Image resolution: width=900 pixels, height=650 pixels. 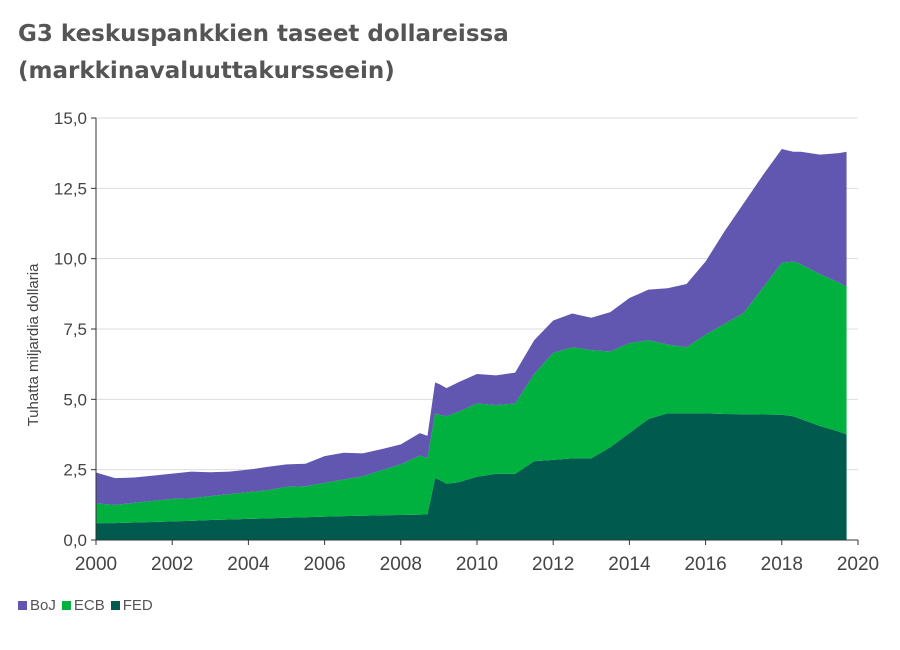 What do you see at coordinates (96, 564) in the screenshot?
I see `x-tick-label: 2000` at bounding box center [96, 564].